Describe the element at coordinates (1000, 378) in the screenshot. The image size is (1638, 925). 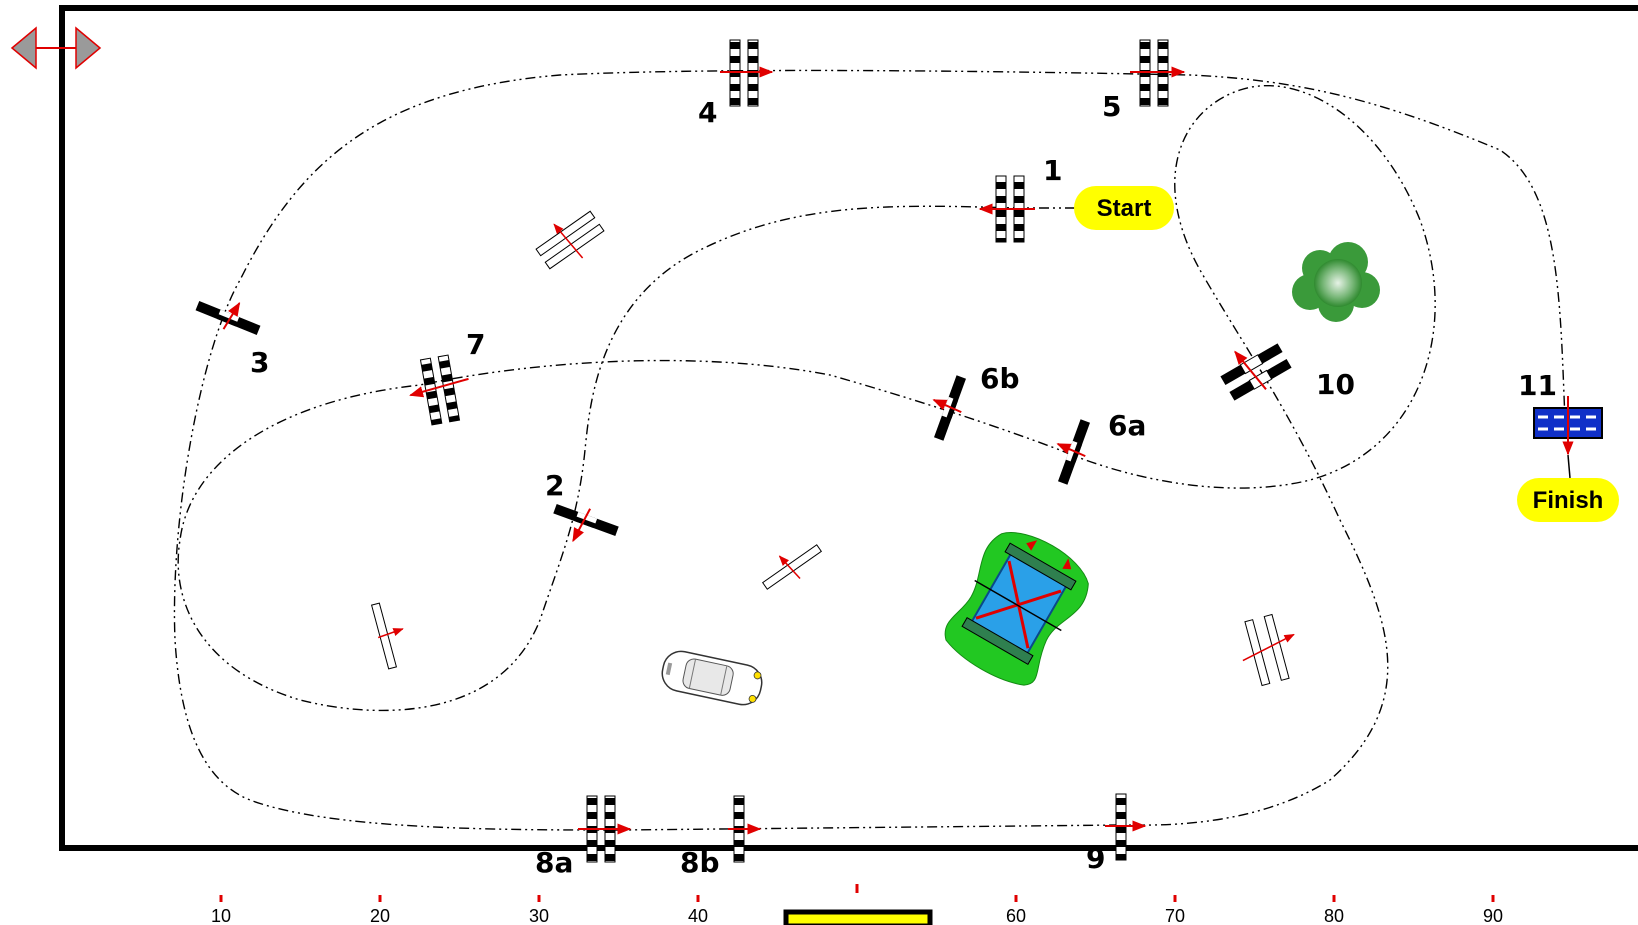
I see `fence-number-6b: 6b` at that location.